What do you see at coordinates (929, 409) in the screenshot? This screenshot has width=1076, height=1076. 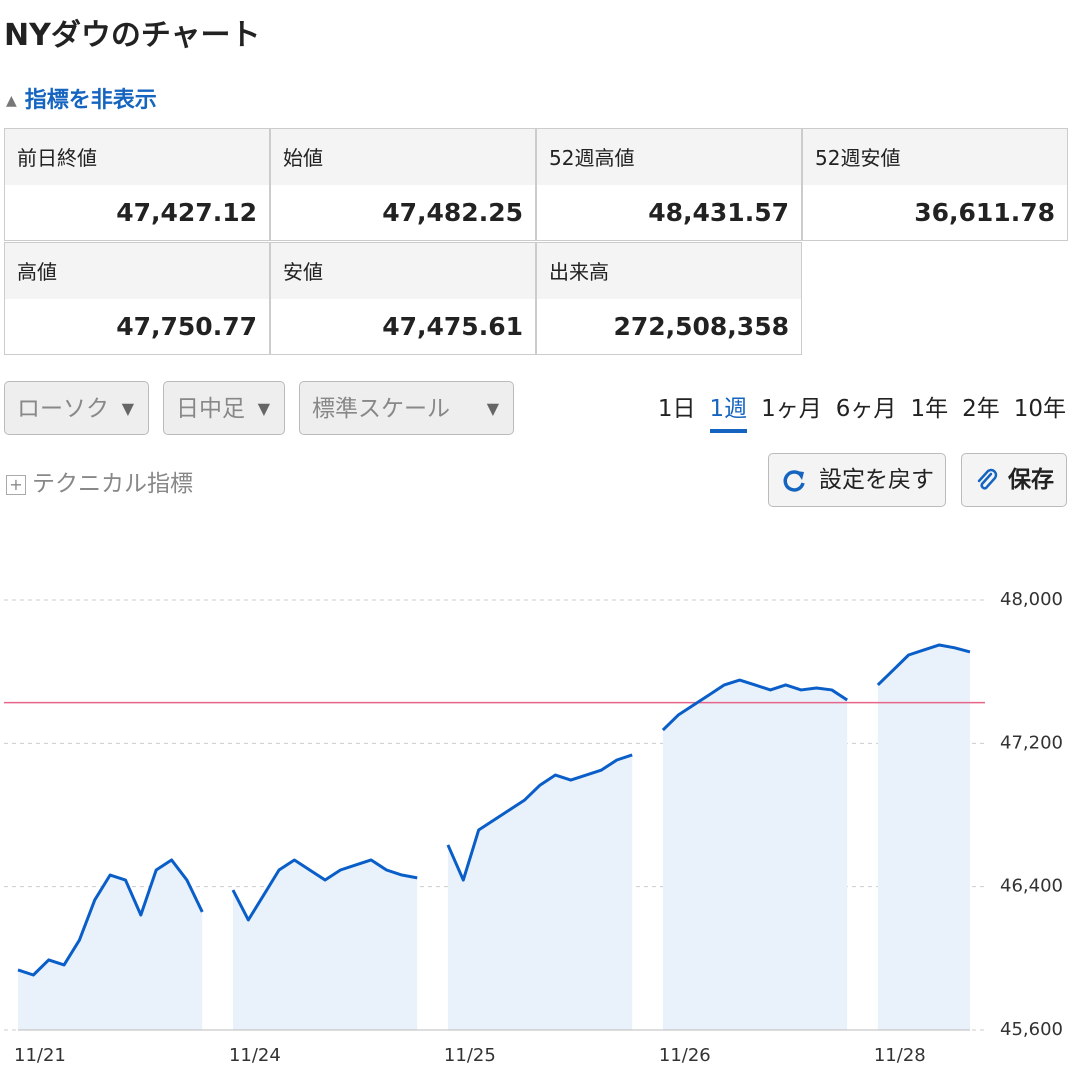 I see `period-tab: 1年` at bounding box center [929, 409].